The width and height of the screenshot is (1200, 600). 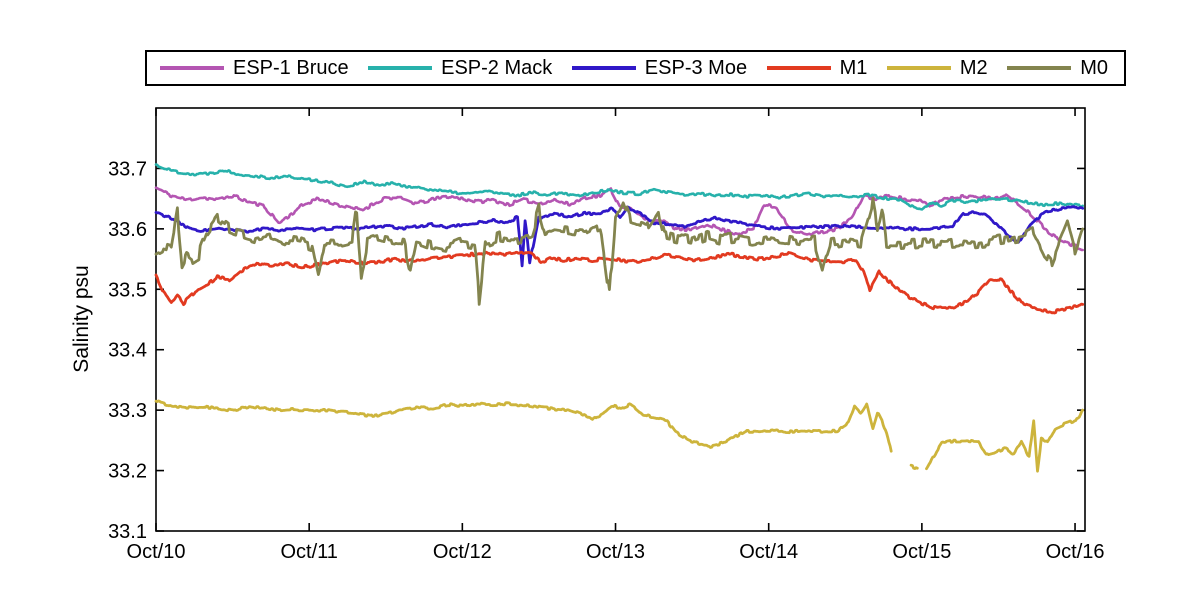 What do you see at coordinates (308, 552) in the screenshot?
I see `x-tick-label-oct-11: Oct/11` at bounding box center [308, 552].